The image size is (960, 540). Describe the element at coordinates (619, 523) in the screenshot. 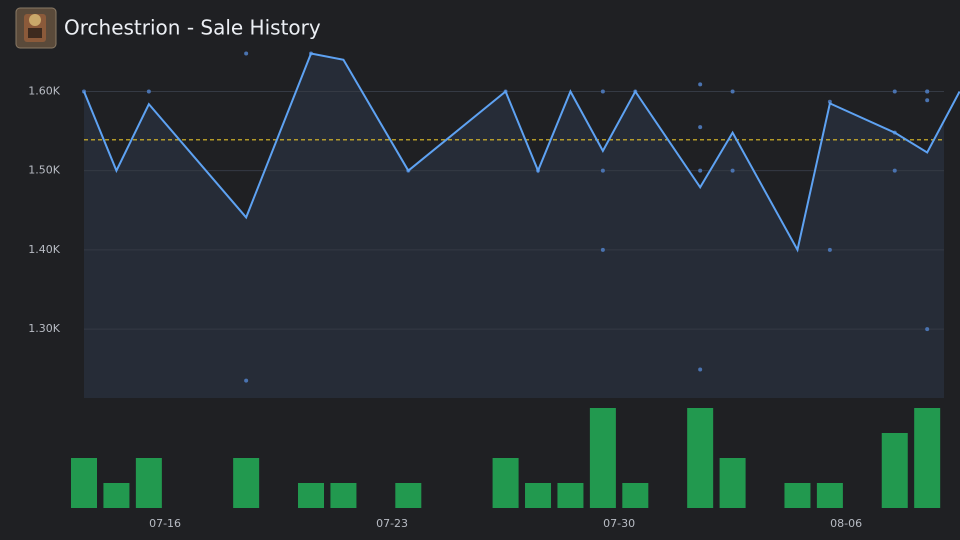

I see `x-tick-label: 07-30` at that location.